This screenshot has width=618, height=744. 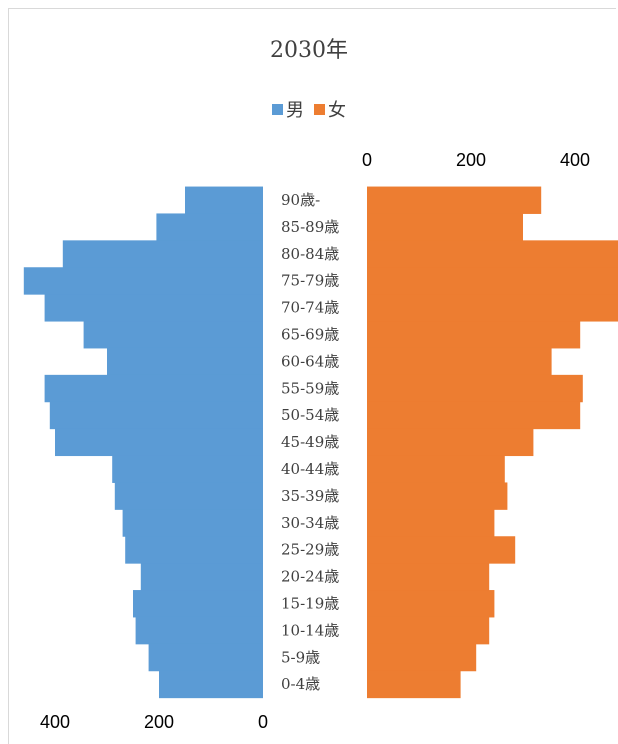 I want to click on legend-item-female: 女, so click(x=330, y=109).